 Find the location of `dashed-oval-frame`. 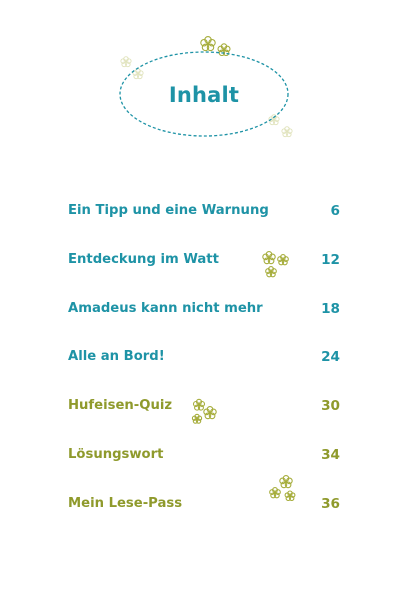

dashed-oval-frame is located at coordinates (204, 94).